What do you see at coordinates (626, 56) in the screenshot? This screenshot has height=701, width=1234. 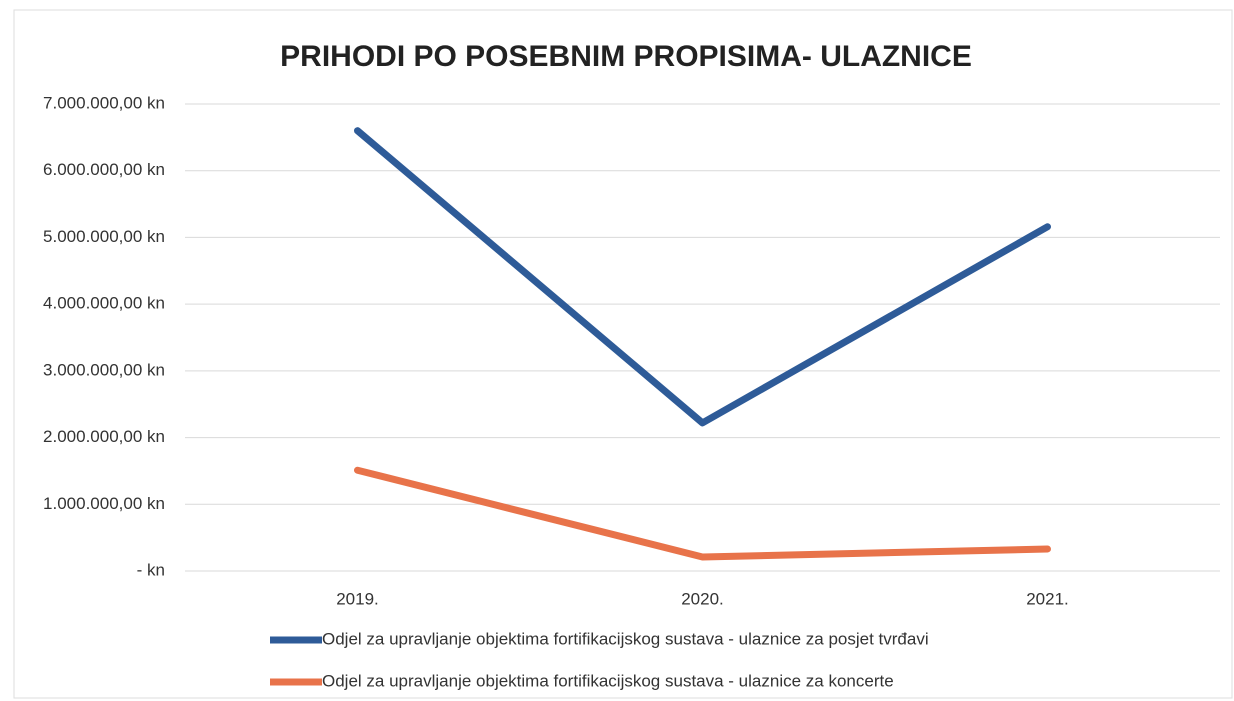 I see `chart-title: PRIHODI PO POSEBNIM PROPISIMA- ULAZNICE` at bounding box center [626, 56].